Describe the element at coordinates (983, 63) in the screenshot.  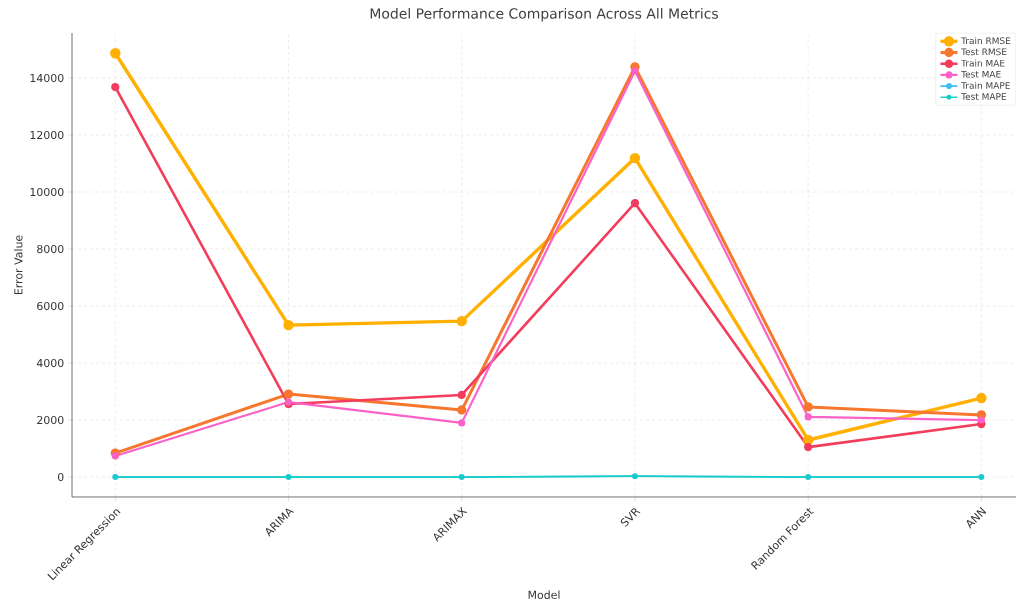
I see `legend-label: Train MAE` at that location.